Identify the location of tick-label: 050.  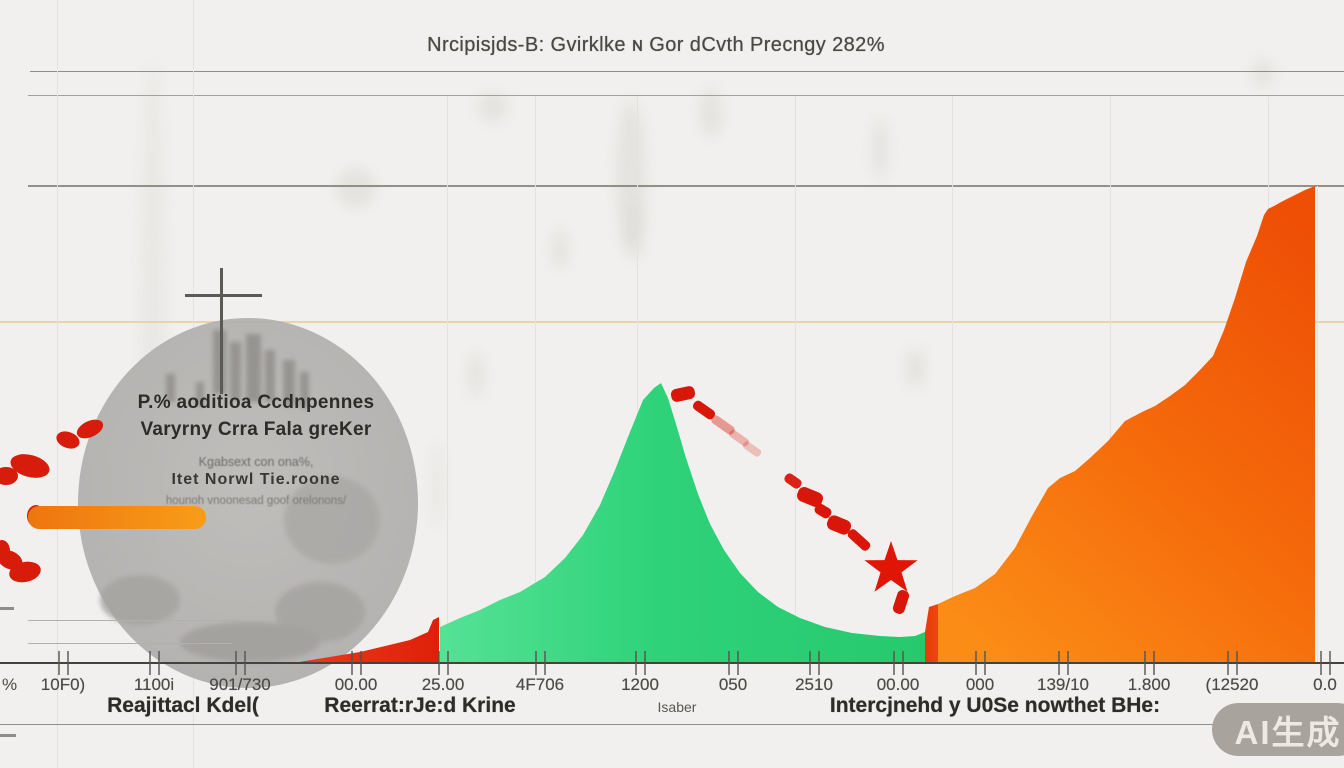
(733, 684).